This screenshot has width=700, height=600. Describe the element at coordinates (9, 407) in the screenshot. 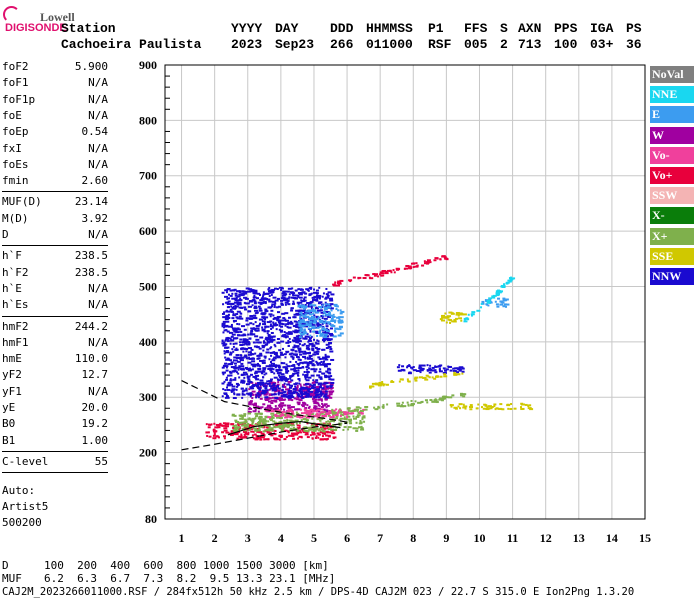

I see `param-name: yE` at that location.